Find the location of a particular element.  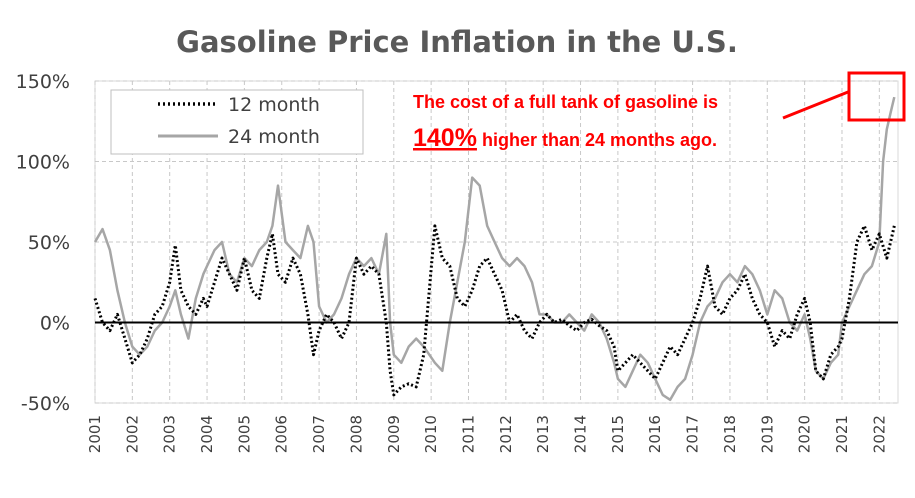

annotation-line-2: 140% higher than 24 months ago. is located at coordinates (565, 138).